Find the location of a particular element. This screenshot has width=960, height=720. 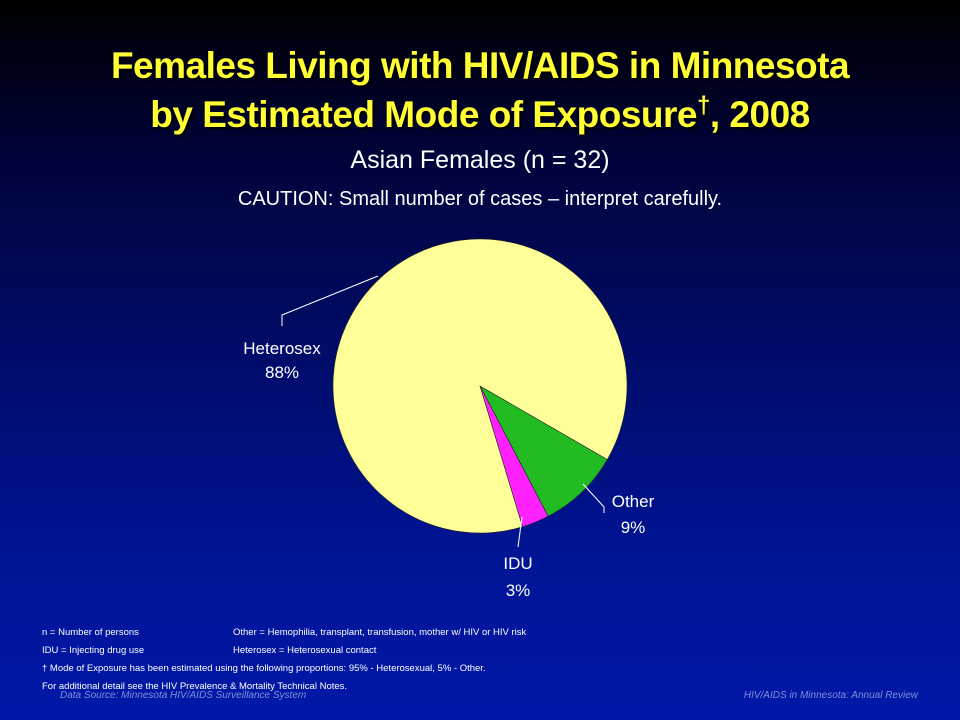

note-heterosex-definition: Heterosex = Heterosexual contact is located at coordinates (305, 650).